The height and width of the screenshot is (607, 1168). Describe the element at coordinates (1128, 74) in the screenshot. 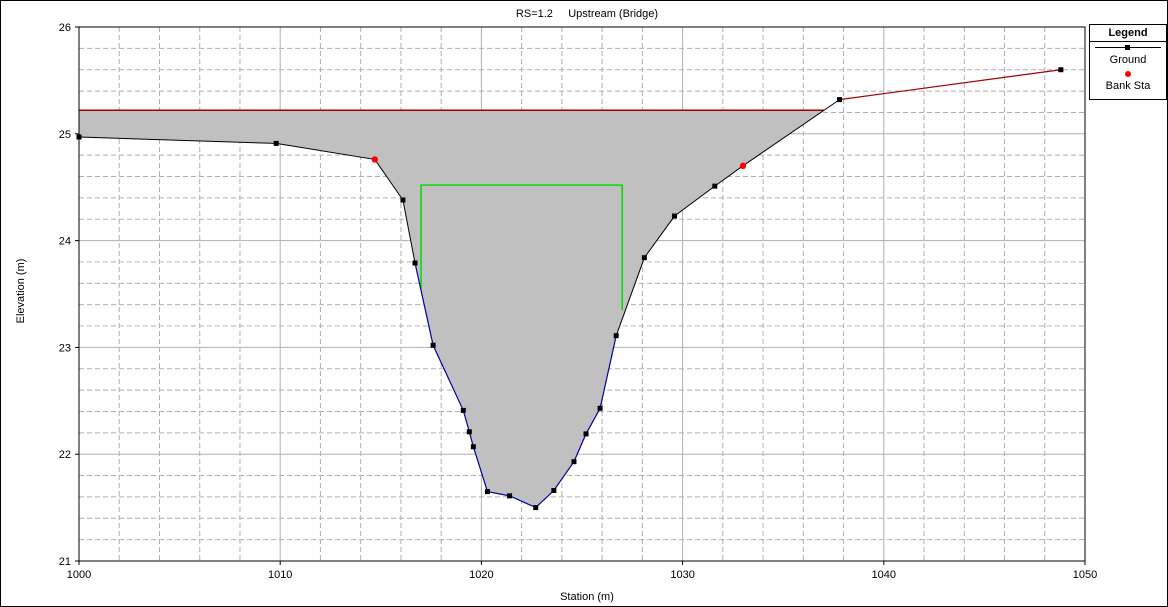

I see `bank-sta-marker-symbol` at that location.